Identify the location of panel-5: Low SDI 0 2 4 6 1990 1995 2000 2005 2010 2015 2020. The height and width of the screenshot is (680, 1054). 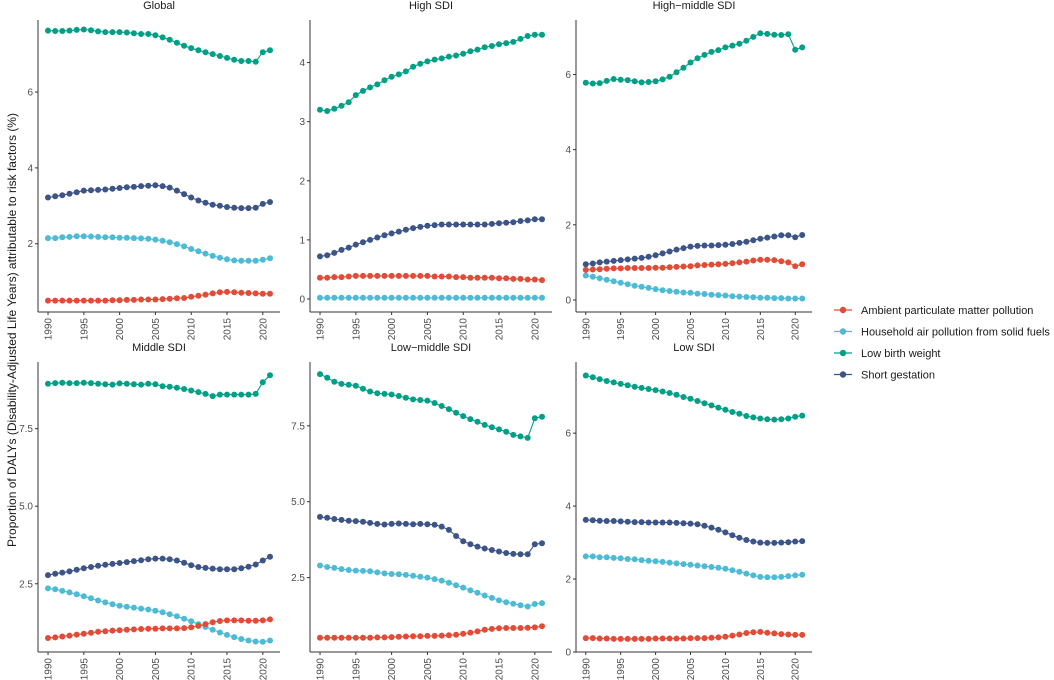
(688, 511).